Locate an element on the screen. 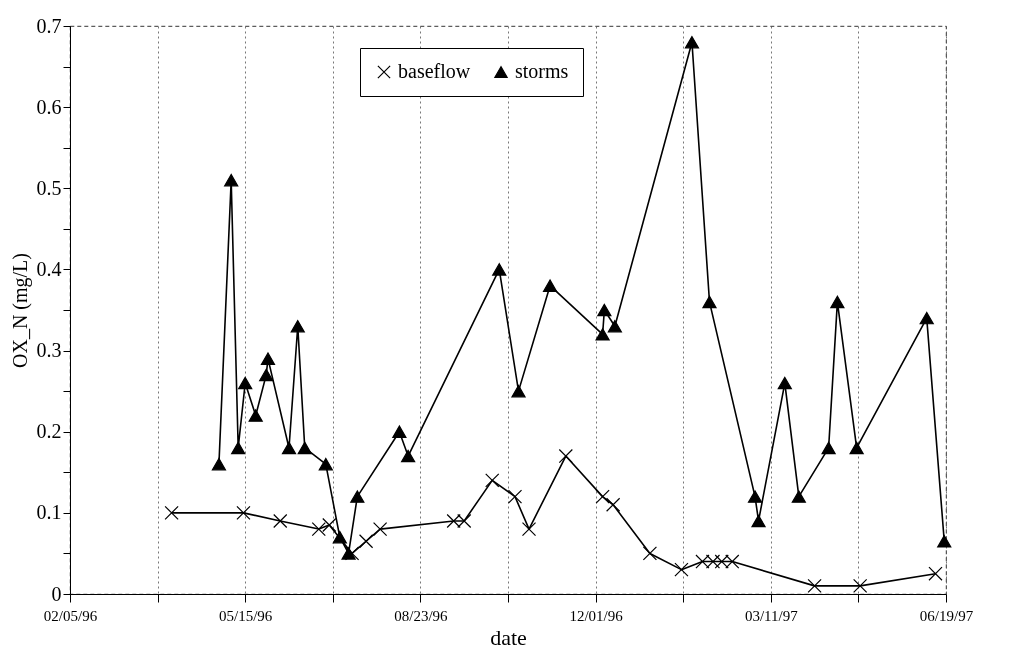 This screenshot has width=1020, height=666. y-tick-label: 0 is located at coordinates (56, 593).